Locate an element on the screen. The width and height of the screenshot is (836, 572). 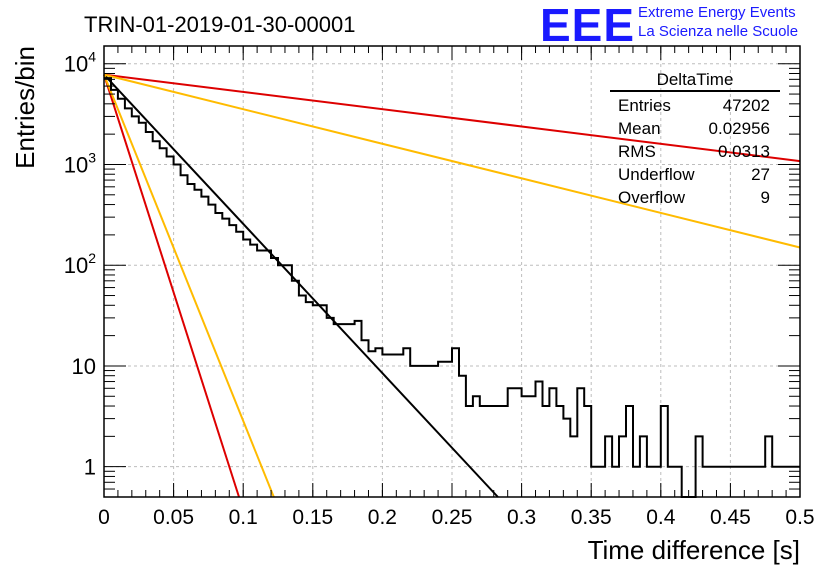
x-tick-label: 0.4 is located at coordinates (661, 517).